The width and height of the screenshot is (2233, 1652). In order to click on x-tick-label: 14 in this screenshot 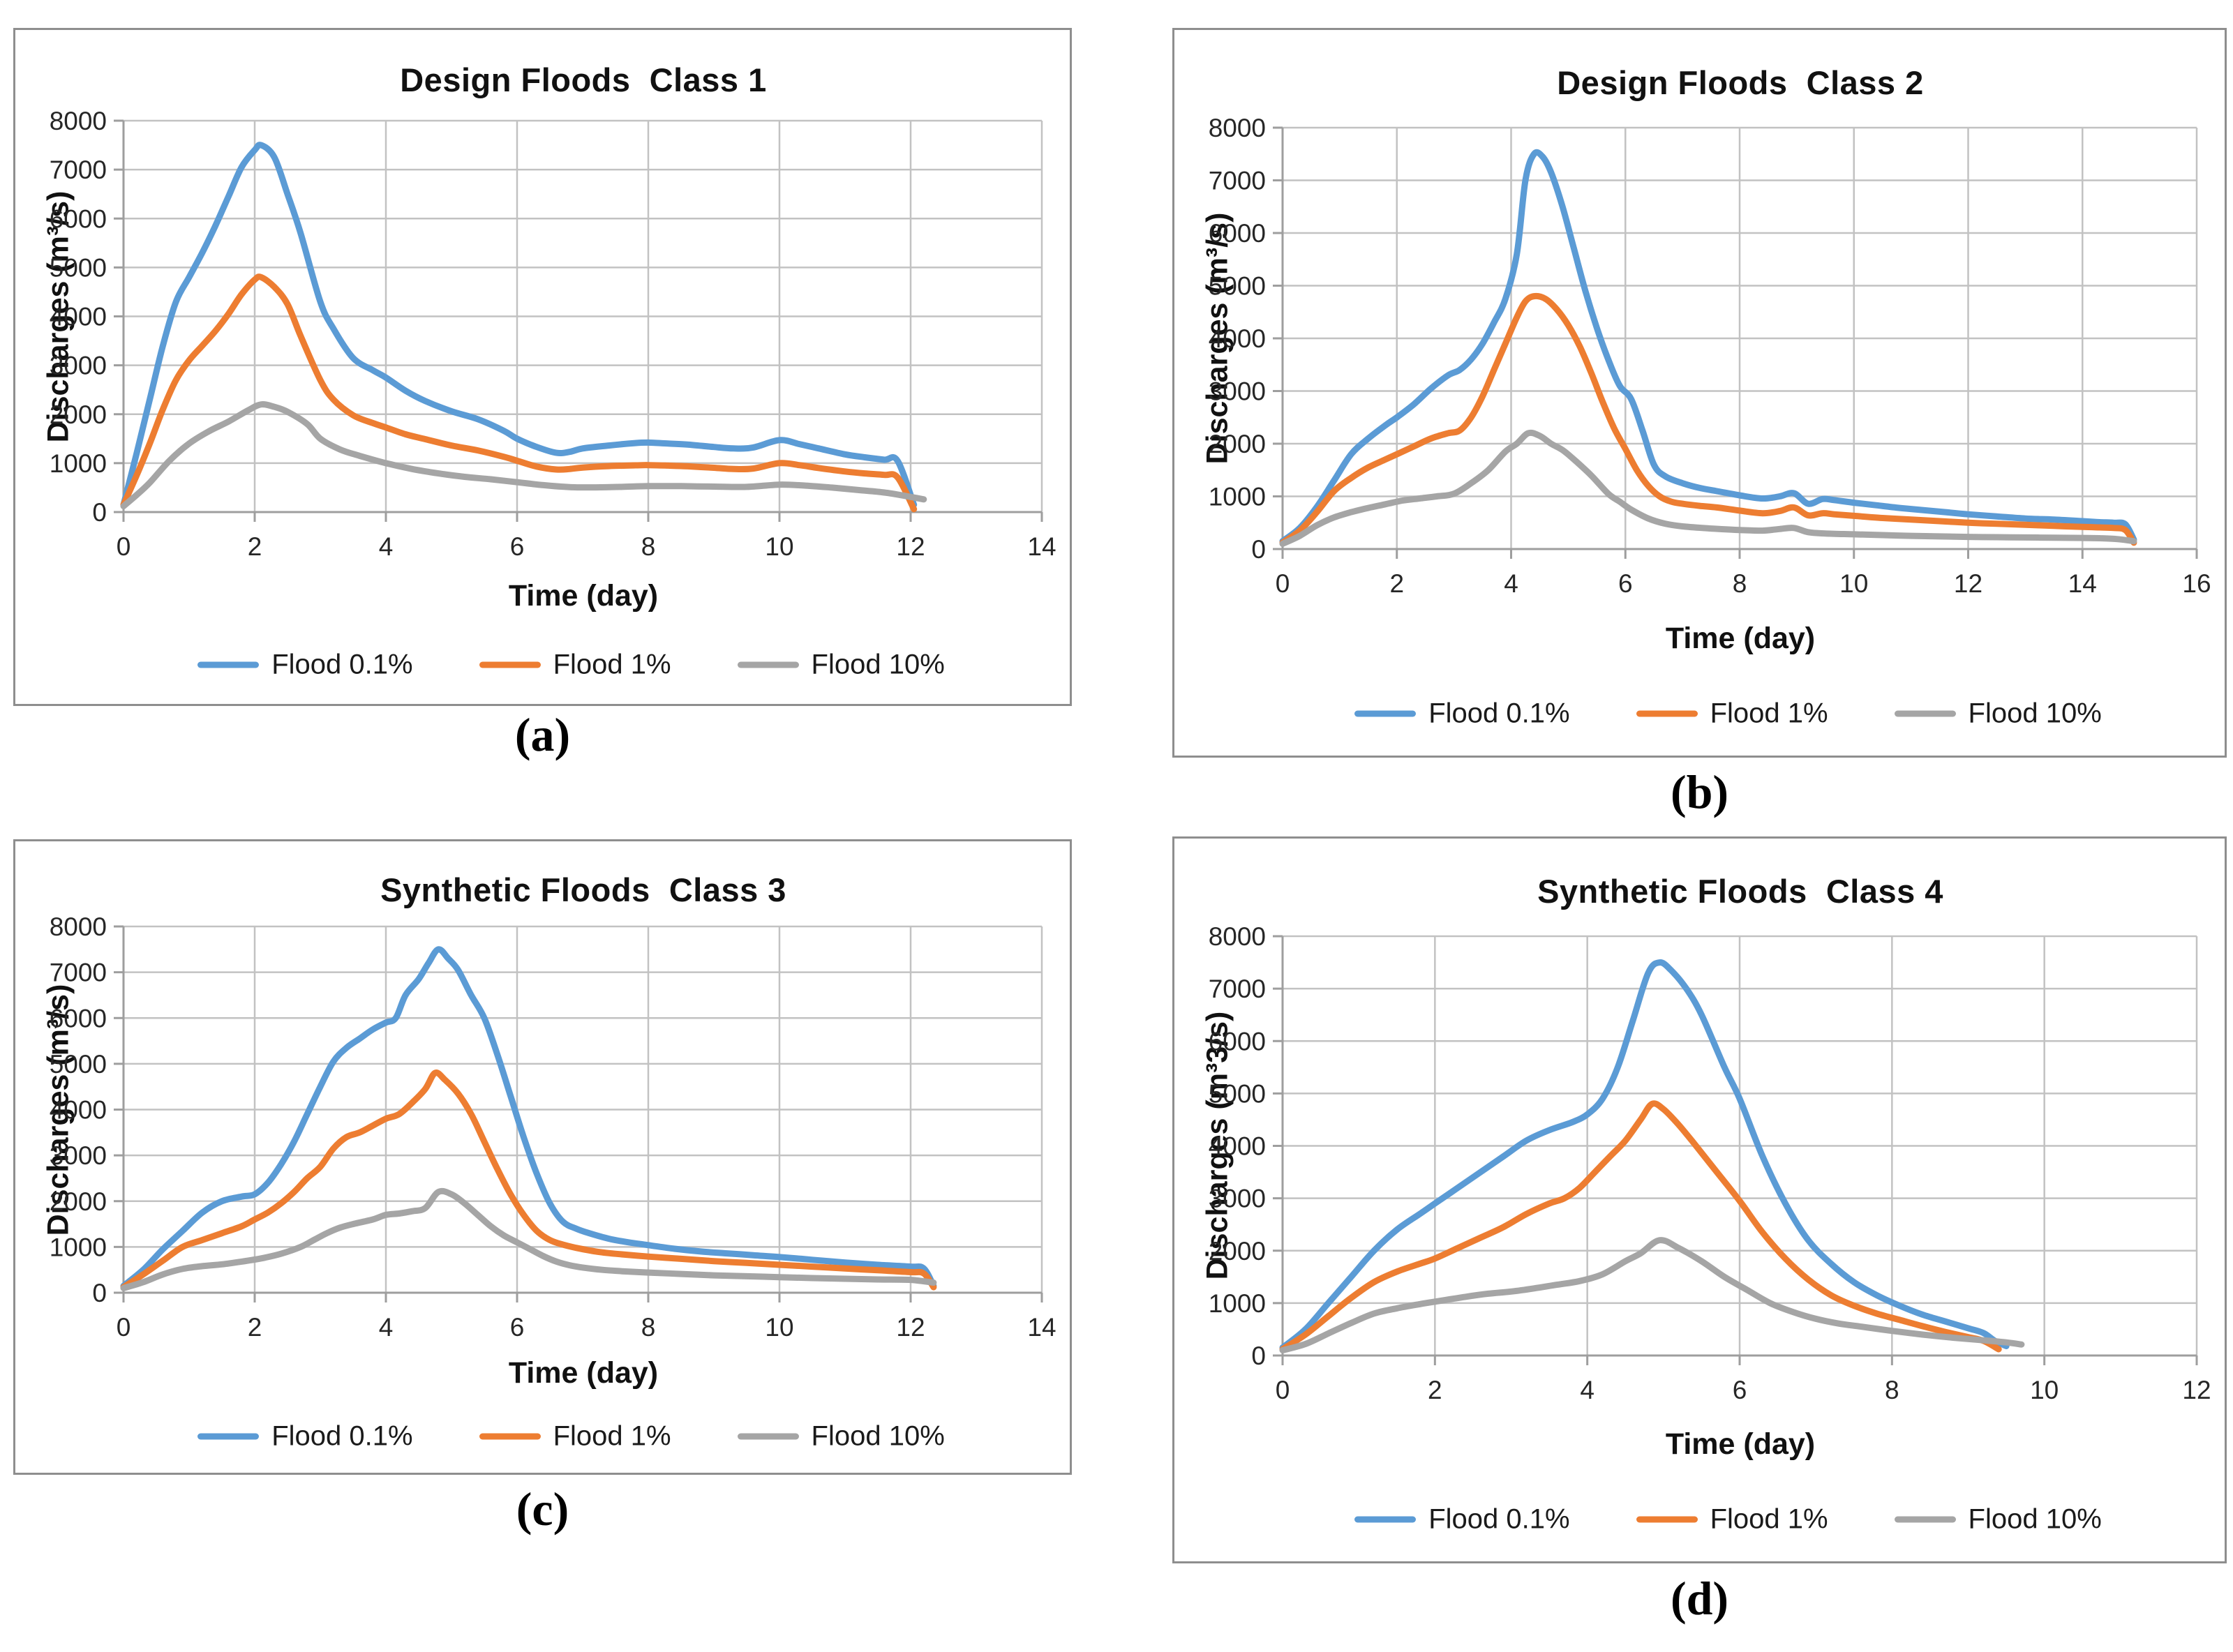, I will do `click(1041, 1327)`.